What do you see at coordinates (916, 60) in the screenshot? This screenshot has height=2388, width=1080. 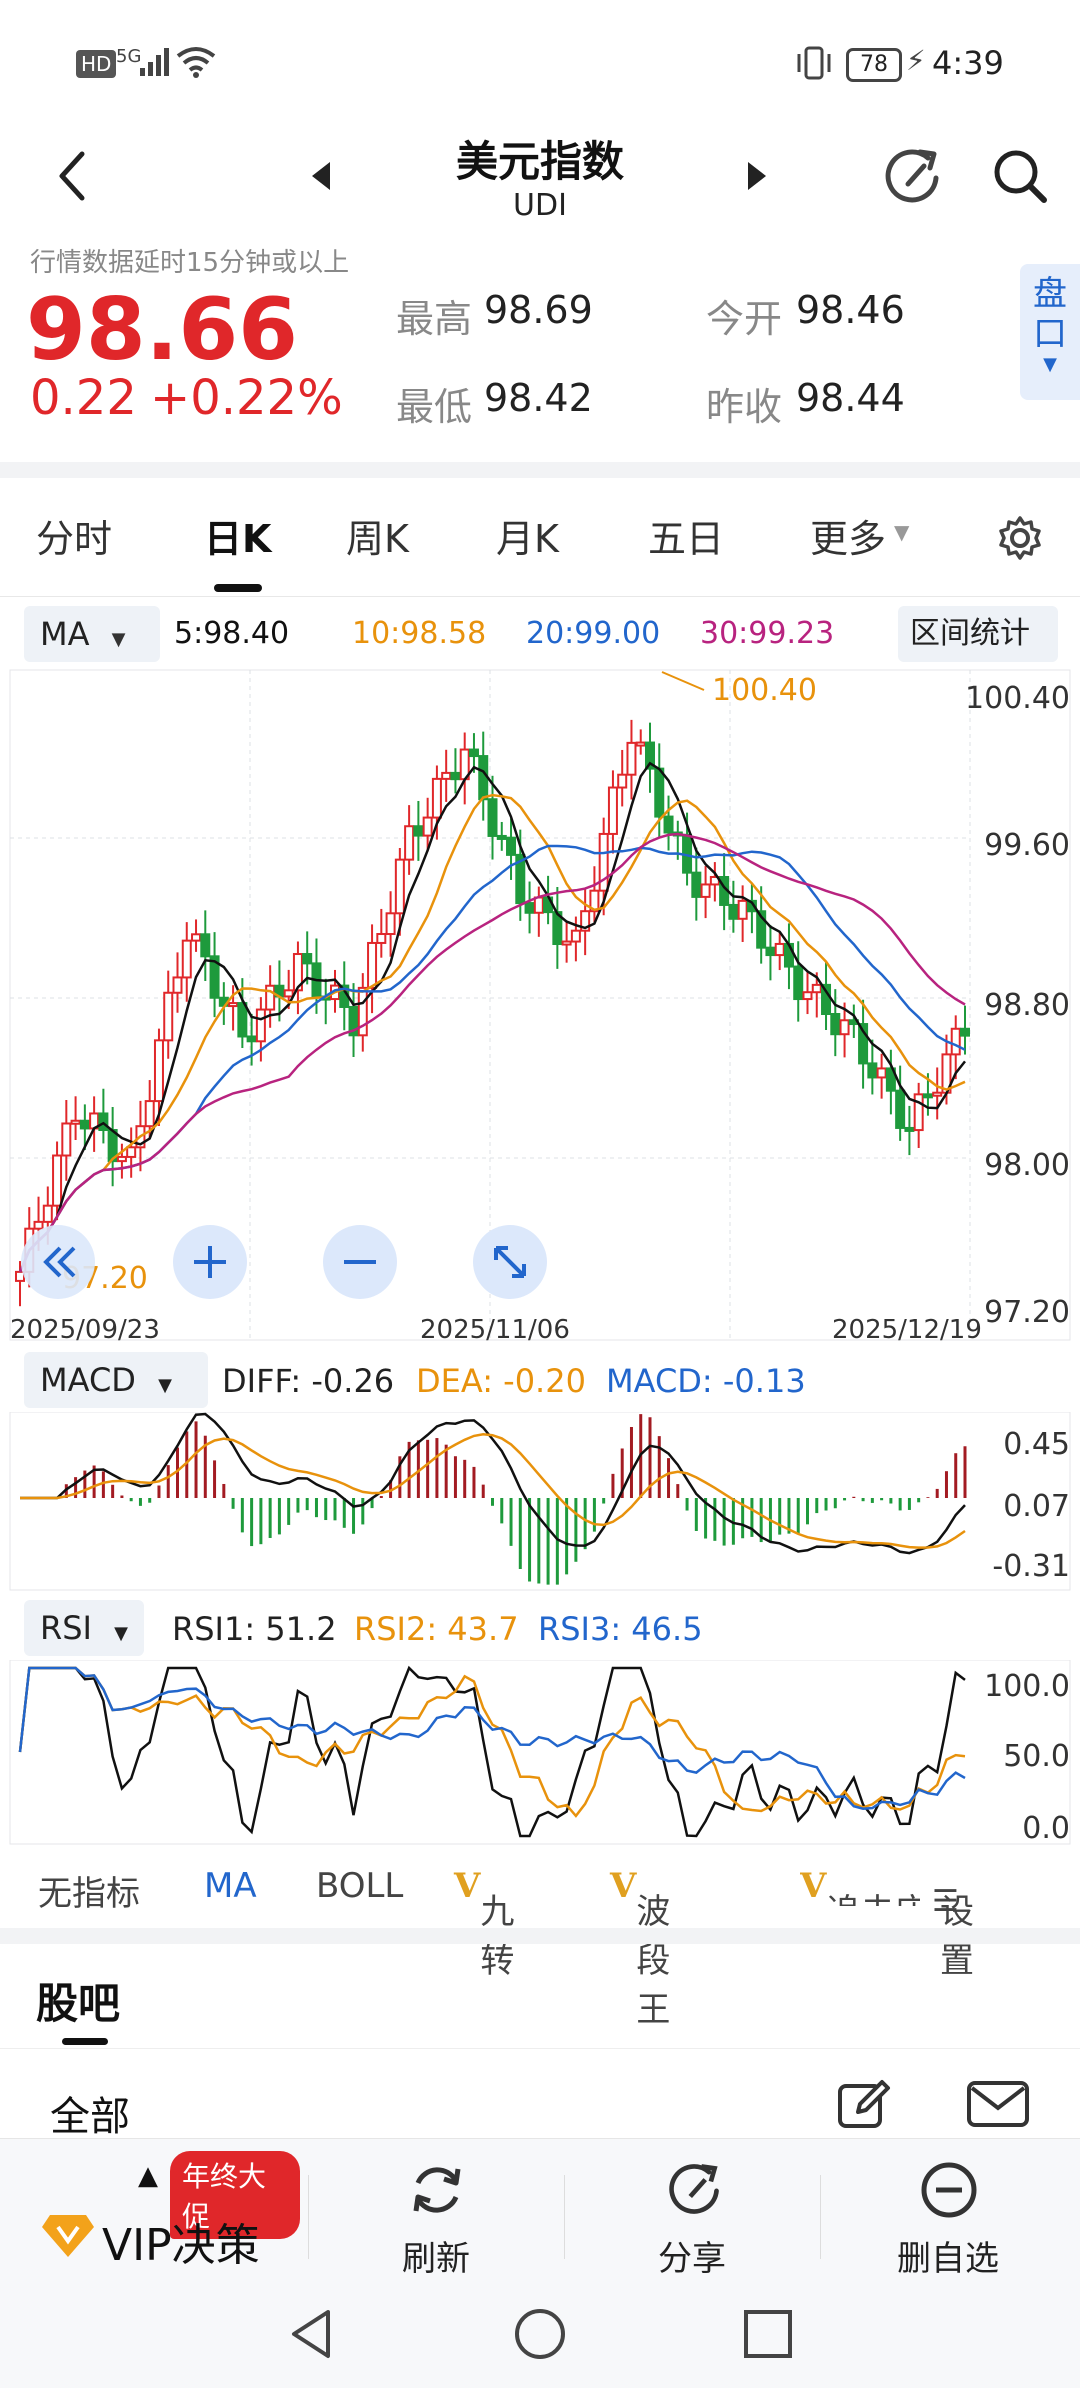 I see `charging-icon: ⚡` at bounding box center [916, 60].